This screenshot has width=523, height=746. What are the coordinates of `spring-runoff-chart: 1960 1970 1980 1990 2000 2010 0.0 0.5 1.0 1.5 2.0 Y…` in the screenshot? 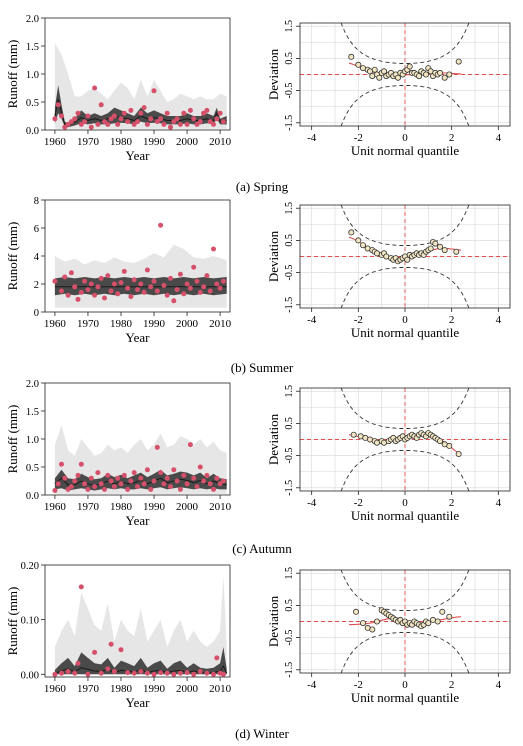 It's located at (118, 88).